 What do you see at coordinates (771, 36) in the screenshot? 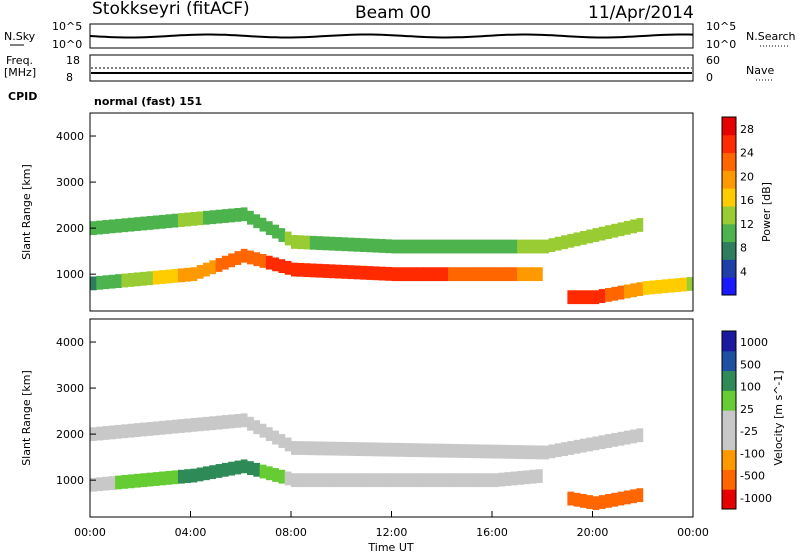
I see `nsearch-label: N.Search` at bounding box center [771, 36].